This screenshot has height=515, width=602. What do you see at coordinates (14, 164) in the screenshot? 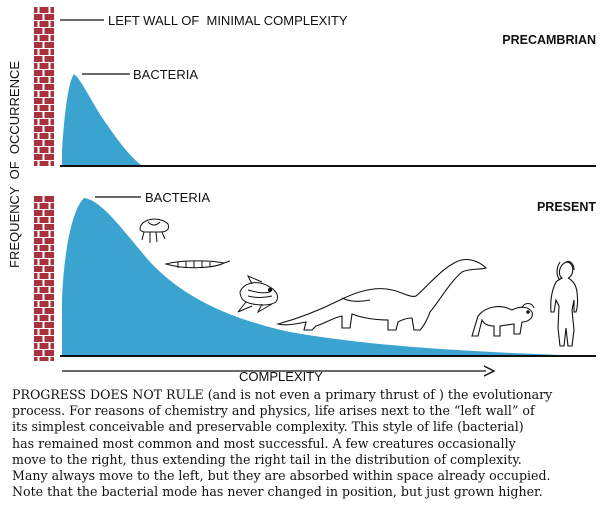
I see `y-axis-label: FREQUENCY OF OCCURRENCE` at bounding box center [14, 164].